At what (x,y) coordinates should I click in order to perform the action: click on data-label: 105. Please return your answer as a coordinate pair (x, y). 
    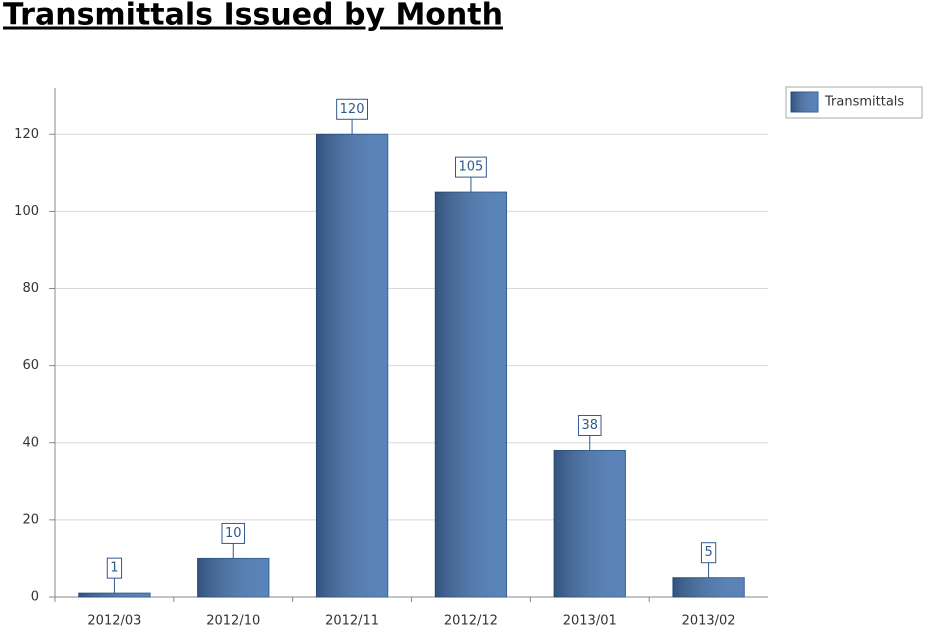
    Looking at the image, I should click on (471, 167).